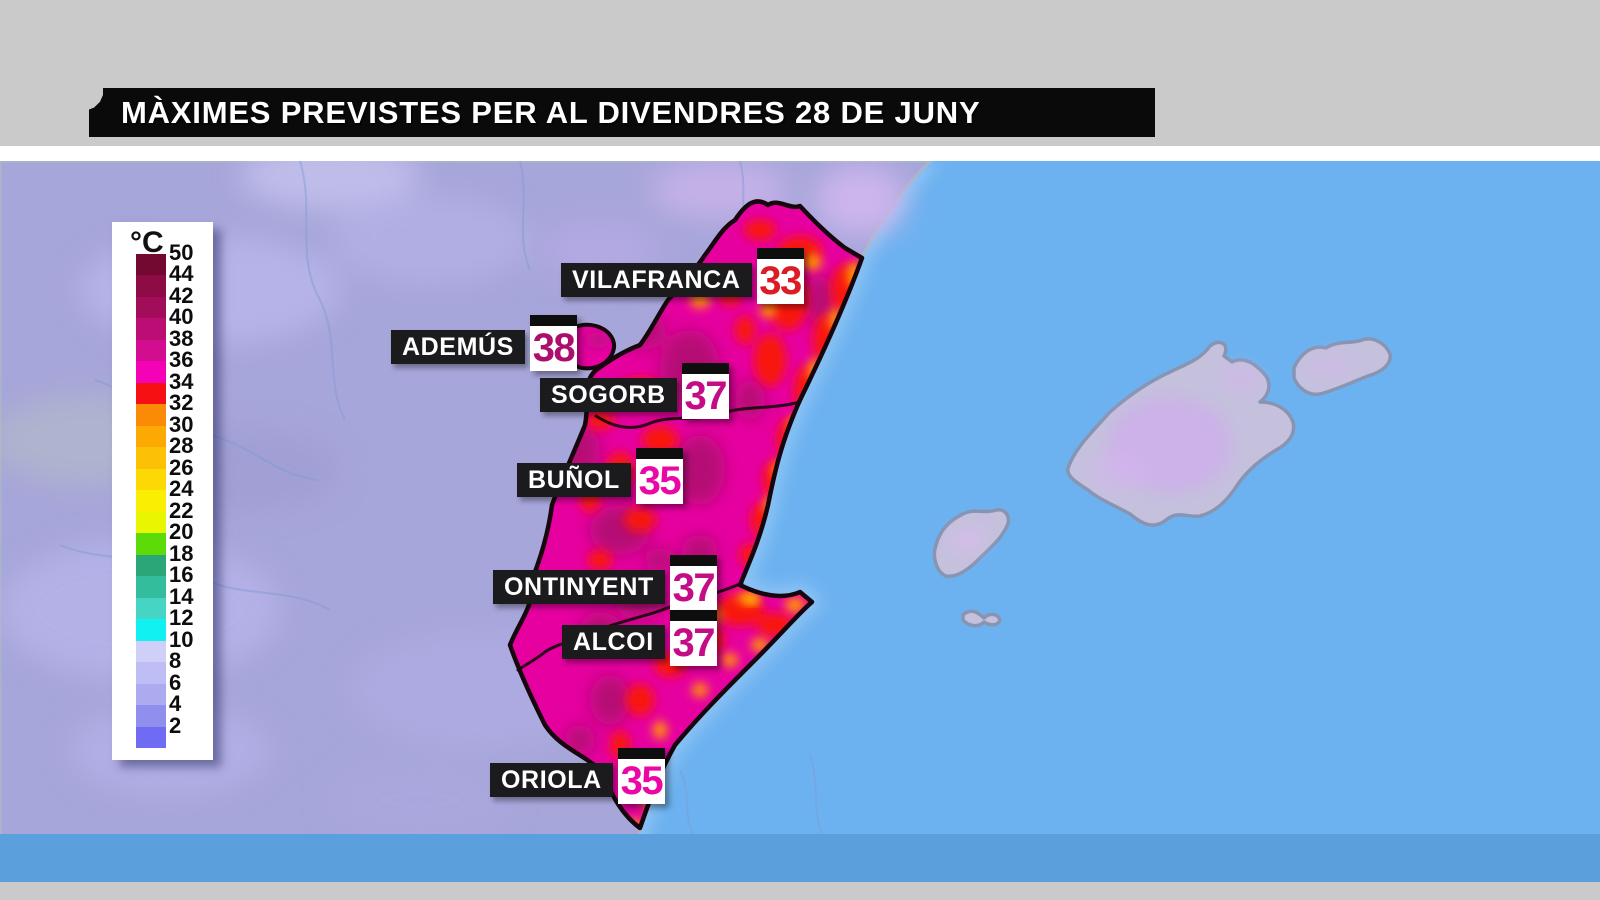 This screenshot has height=900, width=1600. I want to click on city-name-alcoi: ALCOI, so click(613, 642).